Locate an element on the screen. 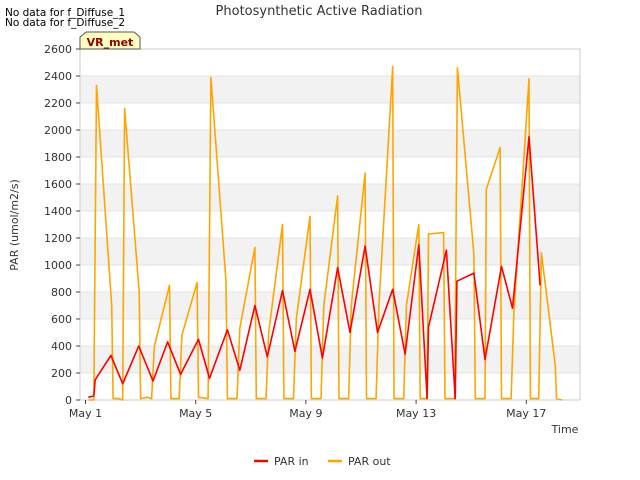 The height and width of the screenshot is (480, 640). badge-label: VR_met is located at coordinates (110, 42).